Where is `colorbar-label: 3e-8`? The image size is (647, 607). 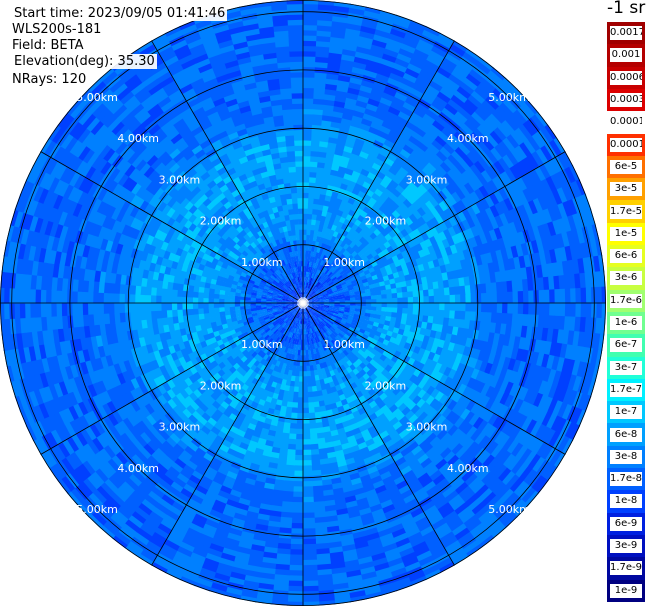 colorbar-label: 3e-8 is located at coordinates (626, 456).